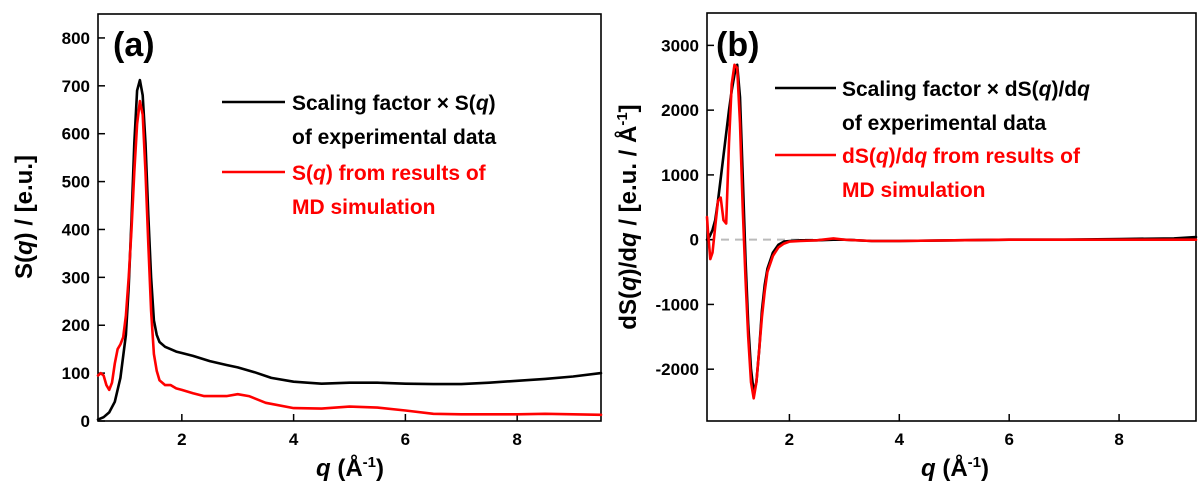  What do you see at coordinates (76, 229) in the screenshot?
I see `y-tick-label: 400` at bounding box center [76, 229].